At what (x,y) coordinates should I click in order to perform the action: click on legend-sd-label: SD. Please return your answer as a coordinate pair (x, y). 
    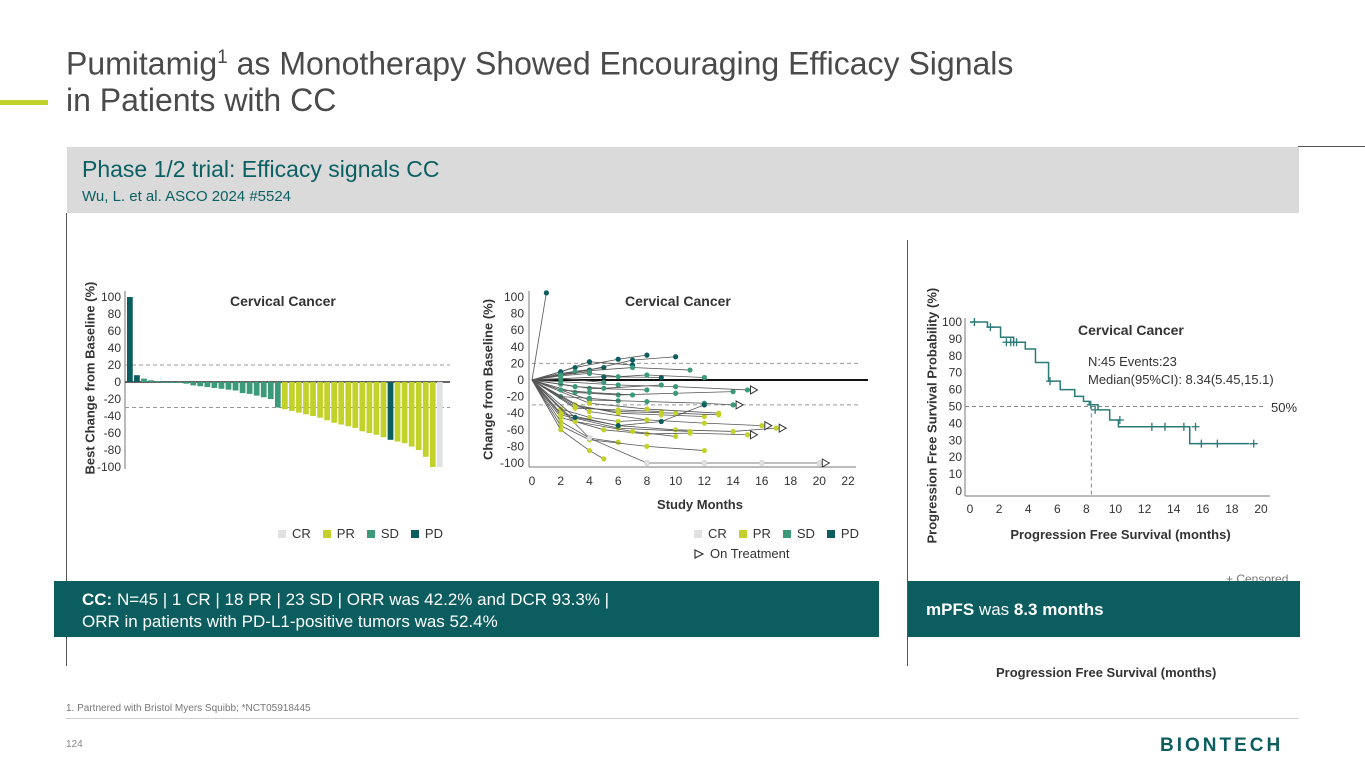
    Looking at the image, I should click on (389, 533).